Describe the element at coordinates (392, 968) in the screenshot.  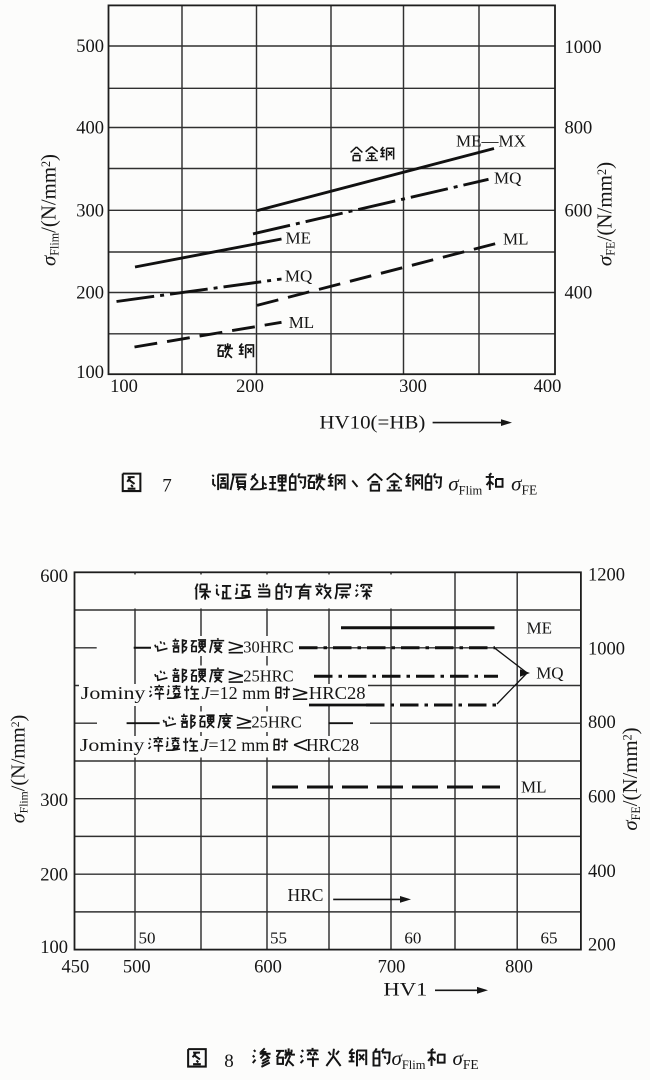
I see `svg-text: 700` at that location.